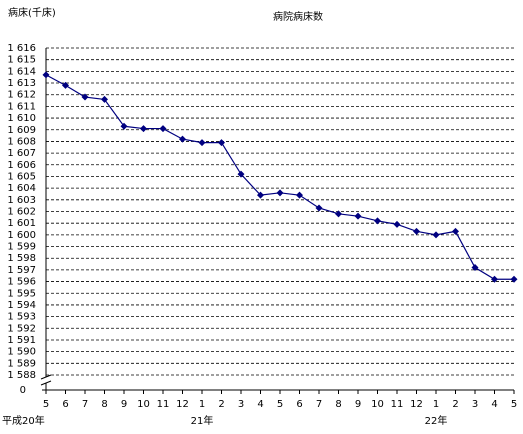 The height and width of the screenshot is (434, 523). What do you see at coordinates (21, 60) in the screenshot?
I see `y-tick-label: 1 615` at bounding box center [21, 60].